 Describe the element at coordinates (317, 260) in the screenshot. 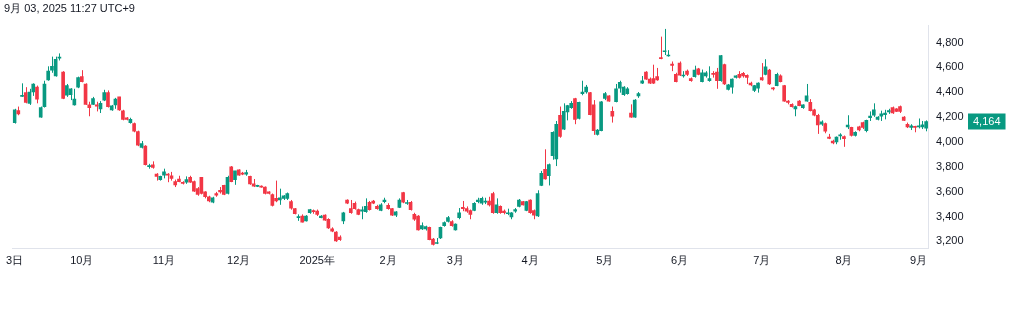

I see `x-tick-label: 2025年` at that location.